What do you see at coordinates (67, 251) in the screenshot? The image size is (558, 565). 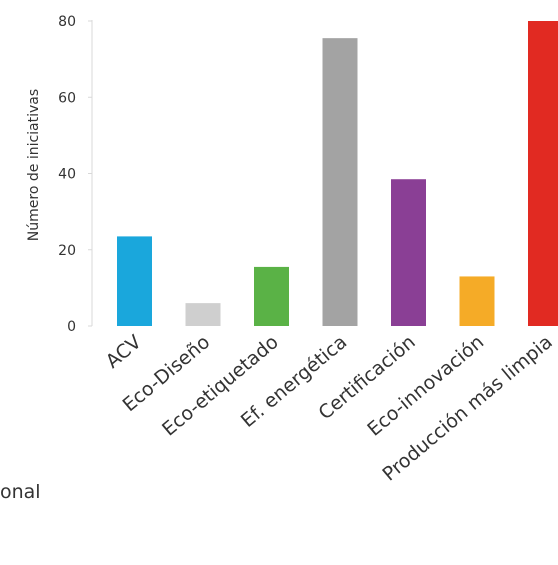 I see `y-tick-label: 20` at bounding box center [67, 251].